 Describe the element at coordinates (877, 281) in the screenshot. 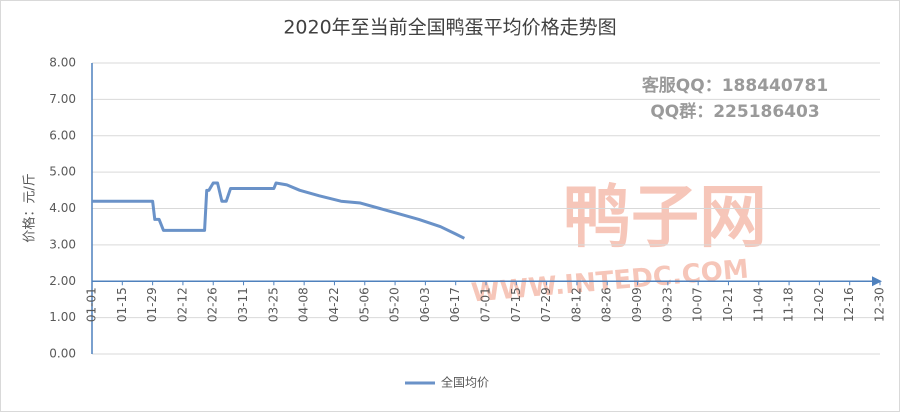

I see `x-axis-arrow` at that location.